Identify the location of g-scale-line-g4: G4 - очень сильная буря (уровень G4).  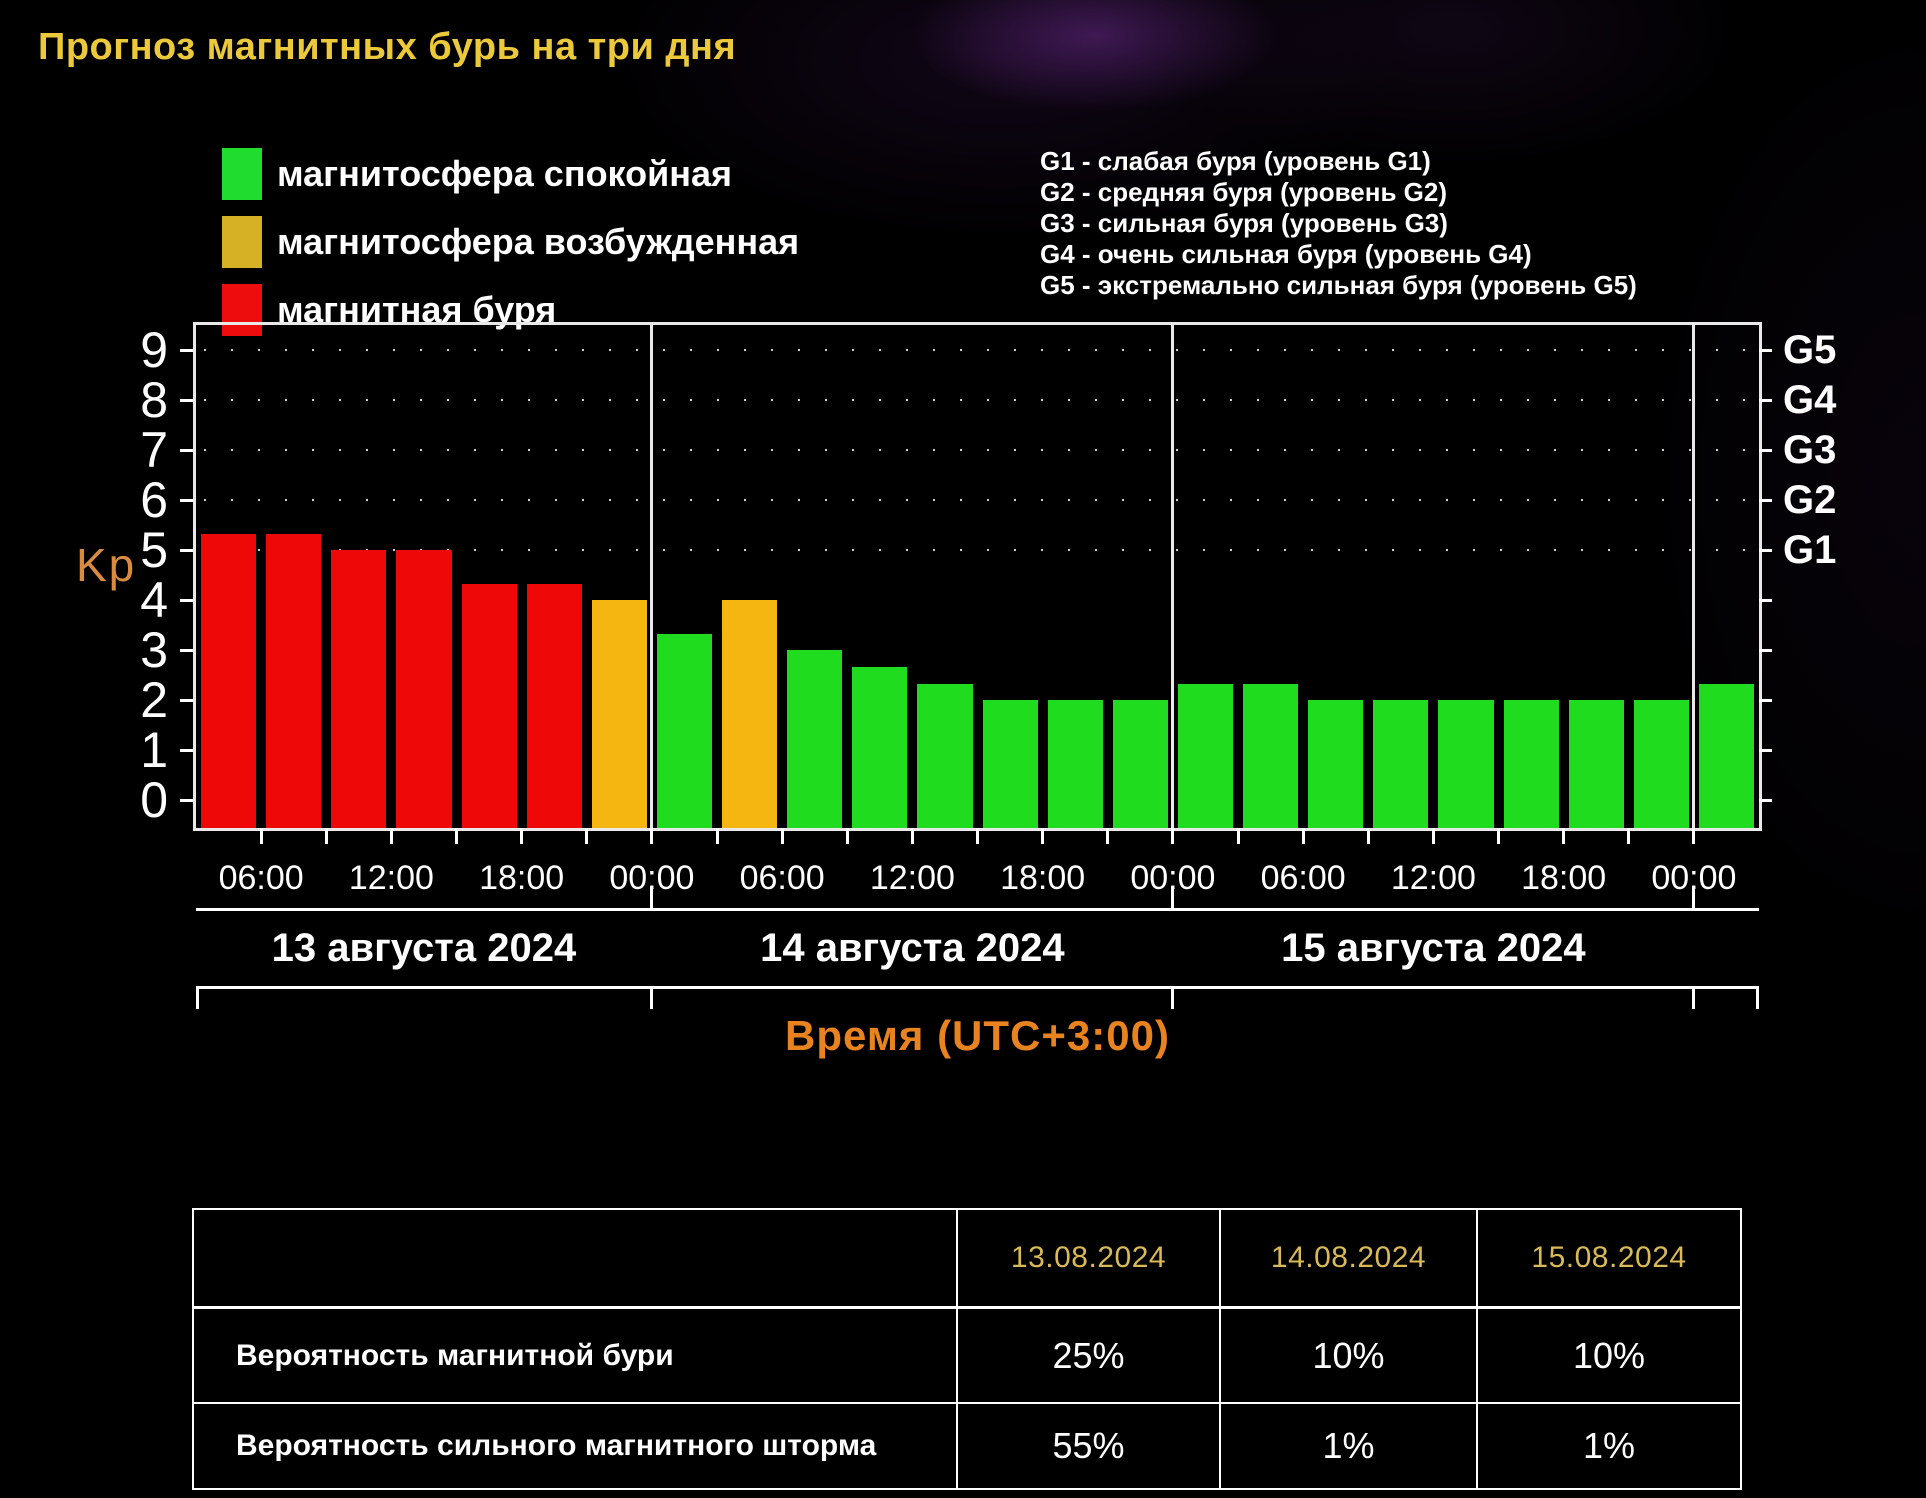
(1286, 254).